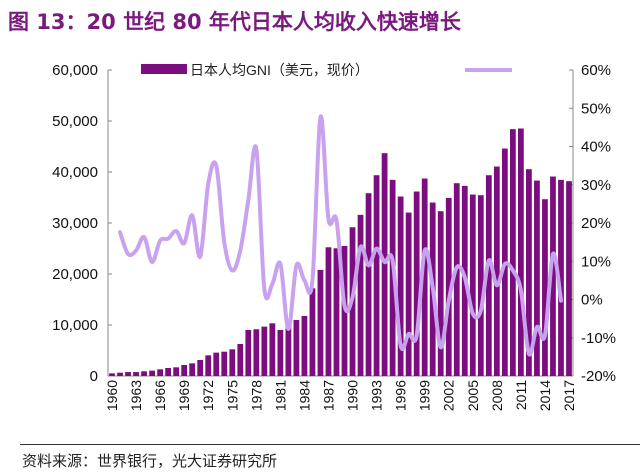 This screenshot has height=473, width=640. I want to click on left-tick-label: 0, so click(94, 376).